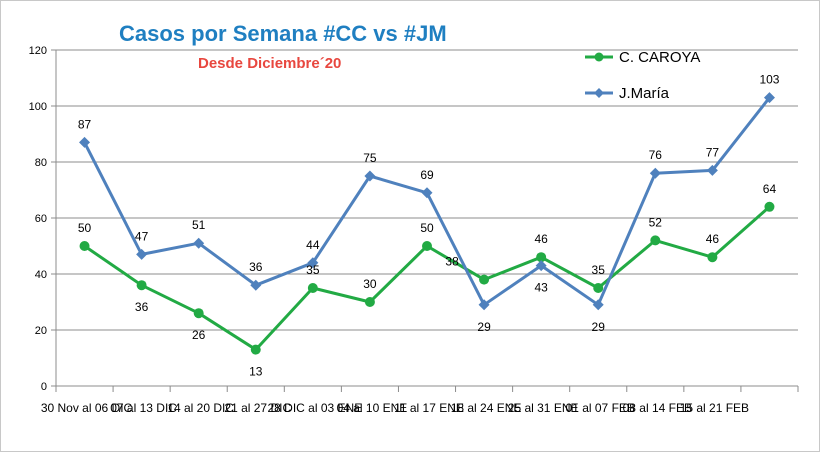 The height and width of the screenshot is (452, 820). I want to click on data-label-jmaria: 36, so click(256, 267).